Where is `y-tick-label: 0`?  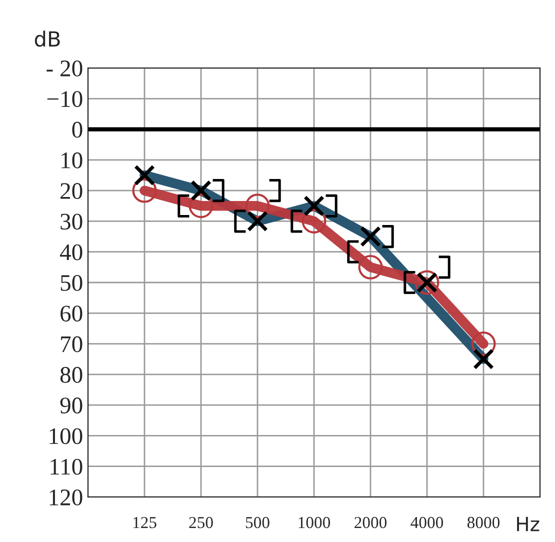 y-tick-label: 0 is located at coordinates (77, 130).